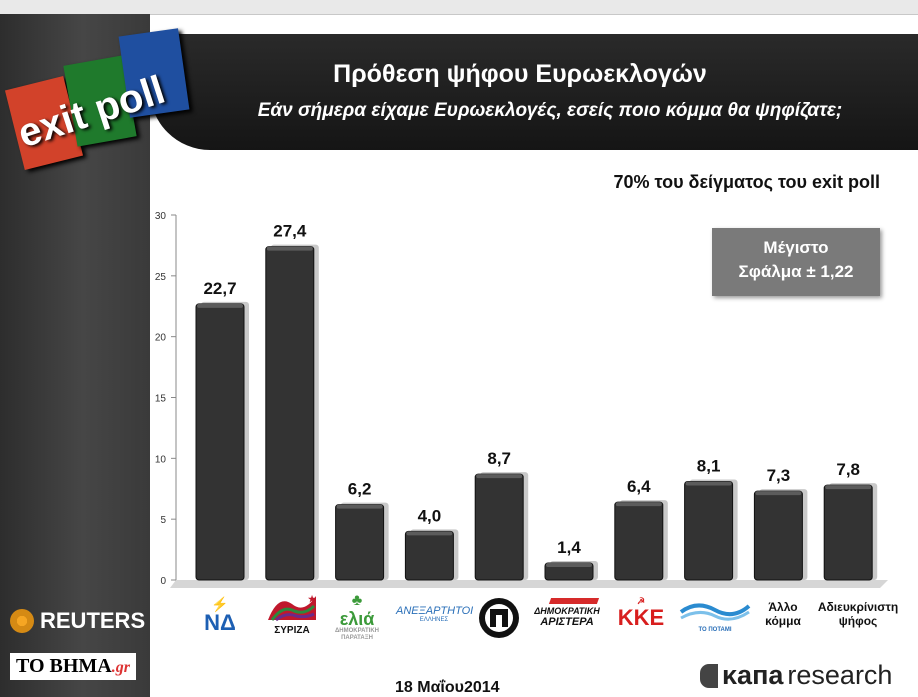 Image resolution: width=918 pixels, height=697 pixels. I want to click on chart-floor, so click(529, 584).